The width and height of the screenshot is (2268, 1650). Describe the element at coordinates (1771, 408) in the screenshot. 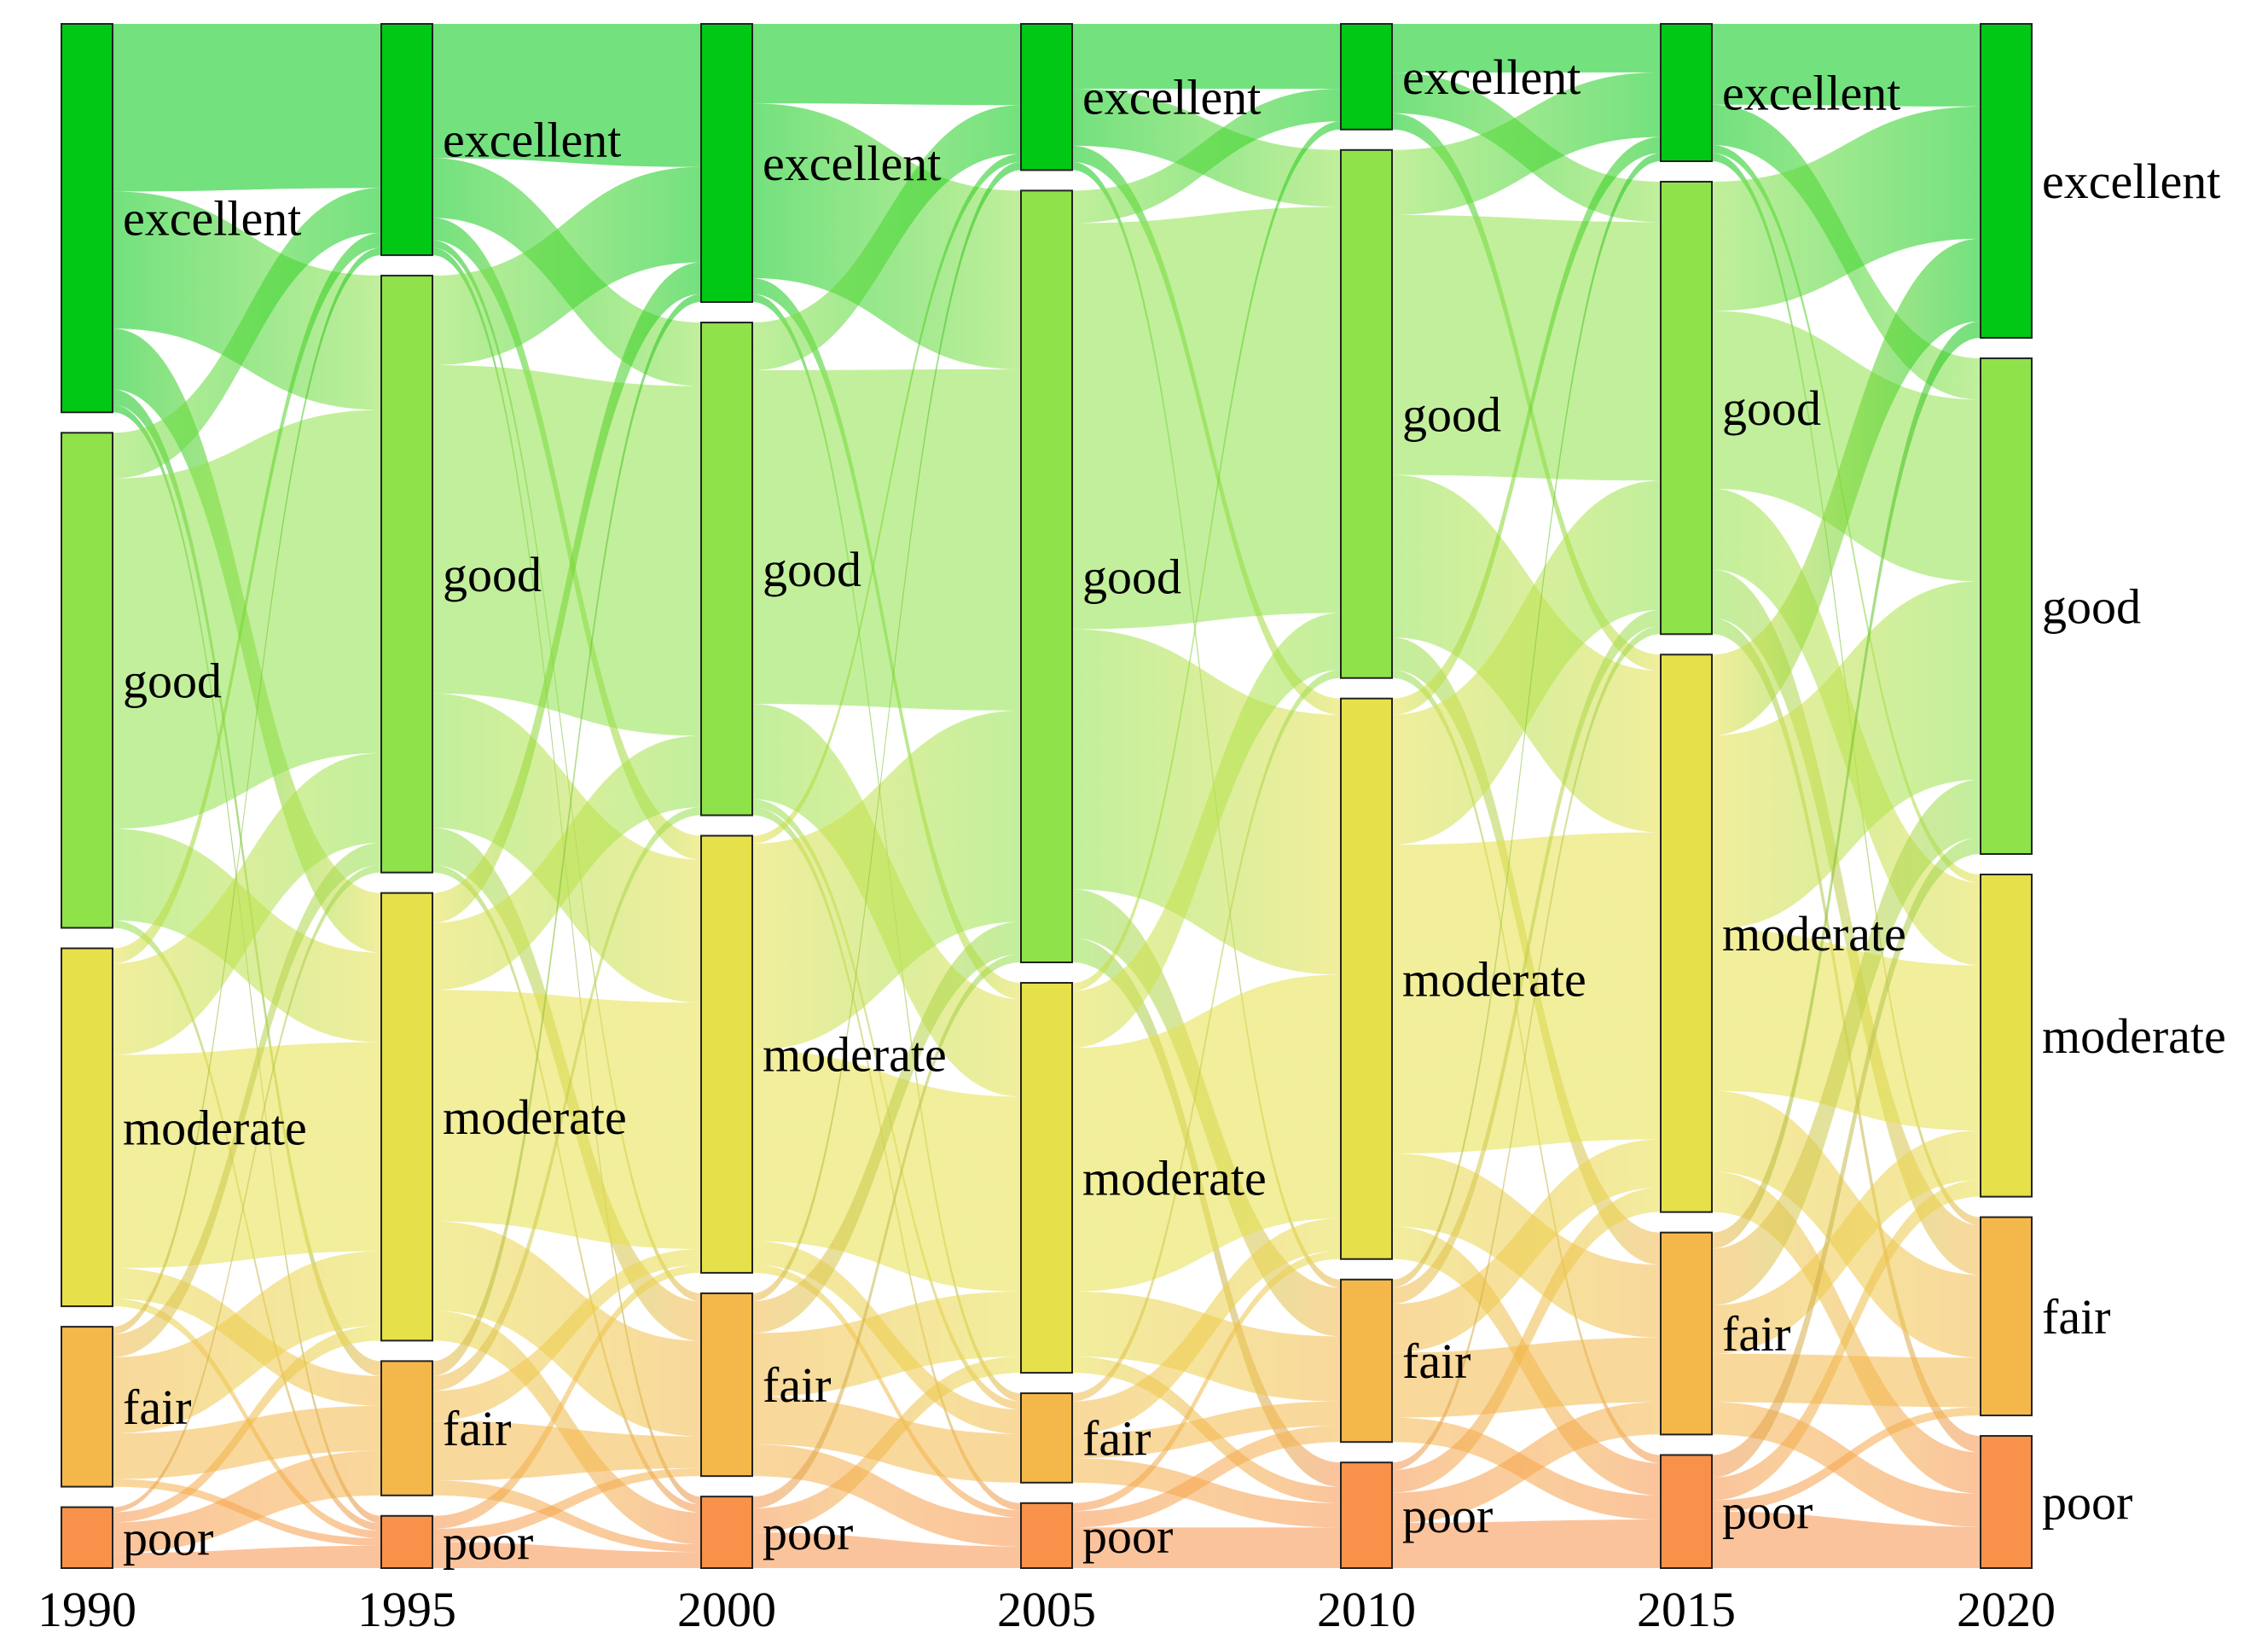

I see `label-2015-good: good` at that location.